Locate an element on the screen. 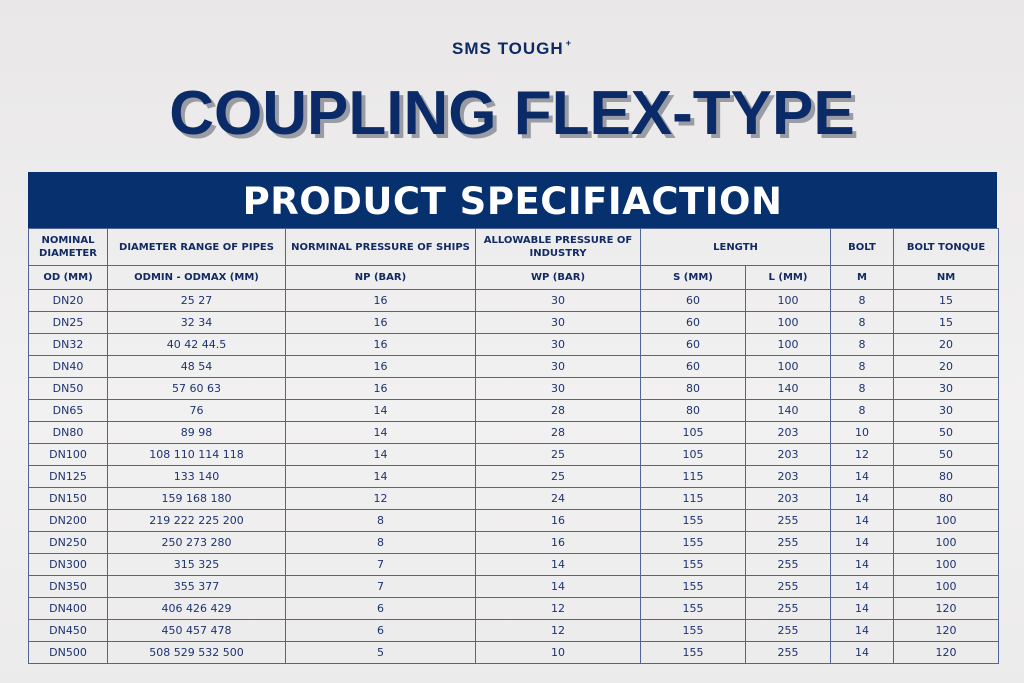 This screenshot has height=683, width=1024. table-cell: DN32 is located at coordinates (68, 344).